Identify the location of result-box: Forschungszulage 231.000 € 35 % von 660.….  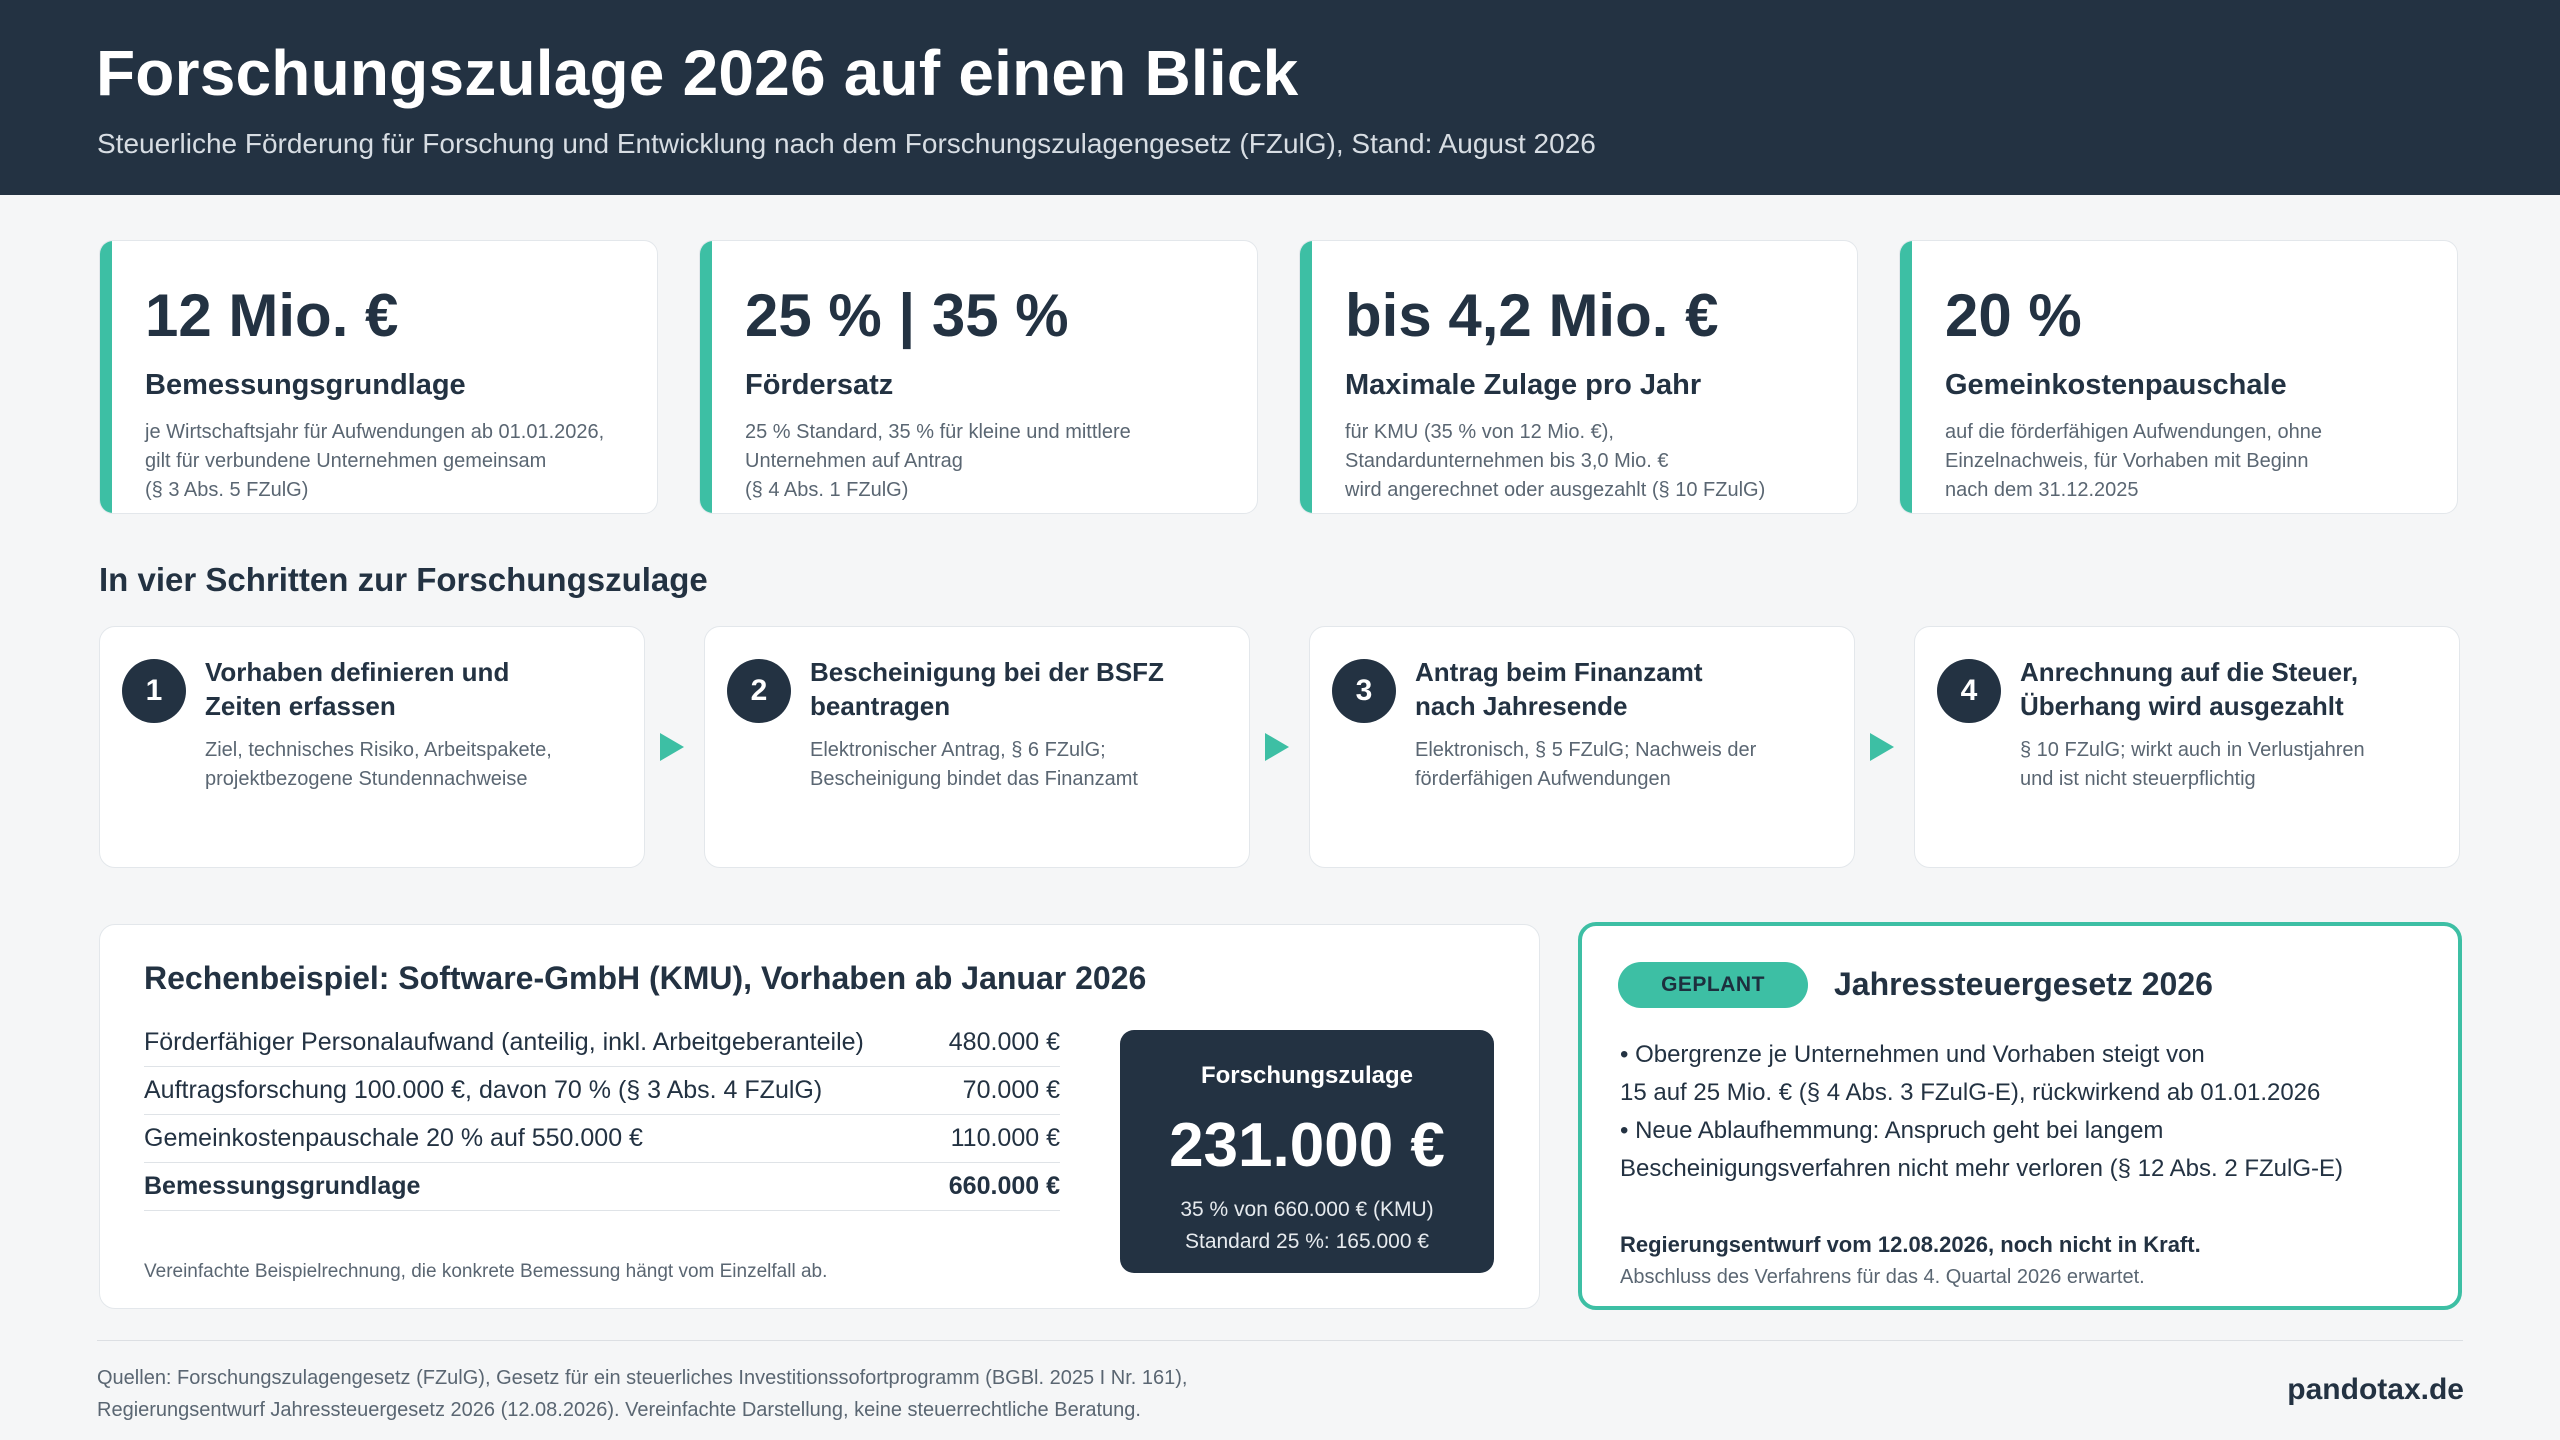
(1307, 1151).